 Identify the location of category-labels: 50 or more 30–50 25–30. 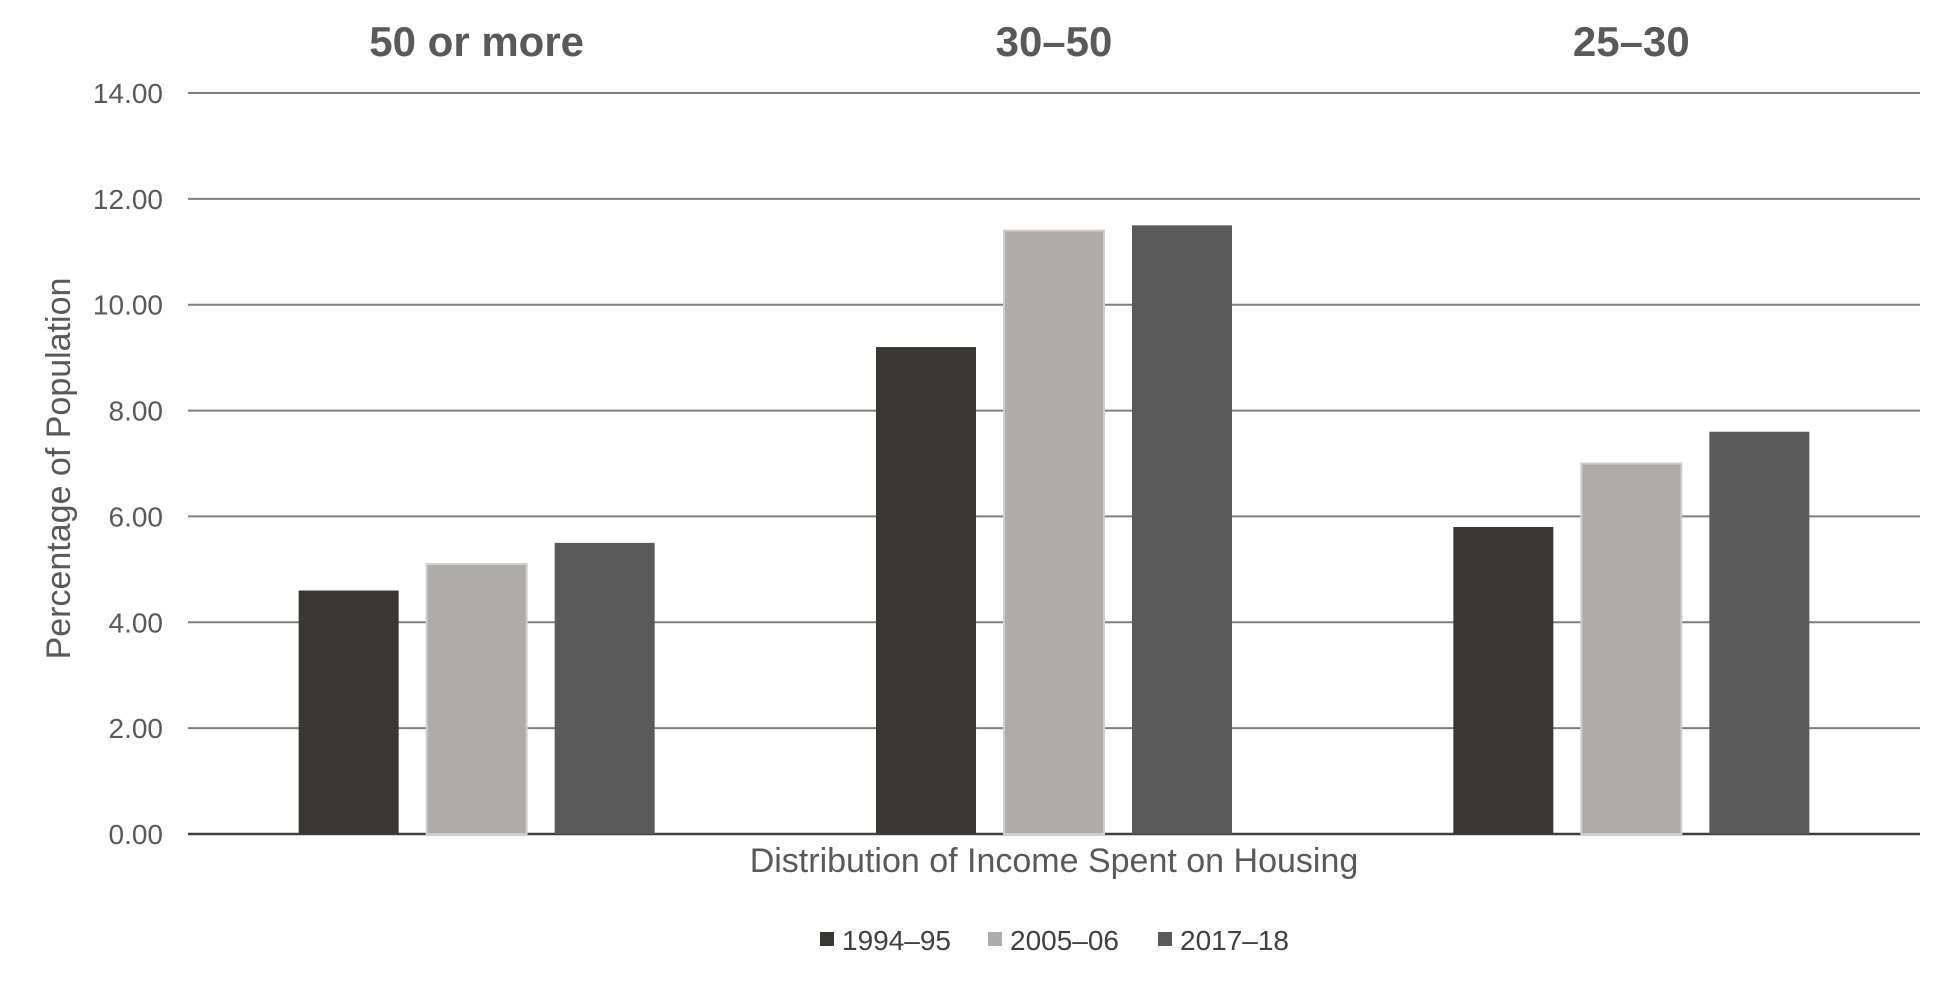
(1029, 41).